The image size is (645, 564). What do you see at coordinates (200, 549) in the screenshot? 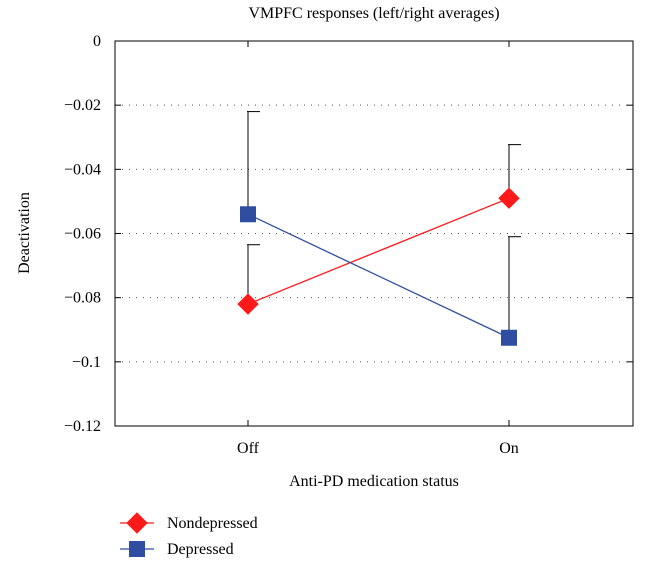
I see `legend-label-depressed: Depressed` at bounding box center [200, 549].